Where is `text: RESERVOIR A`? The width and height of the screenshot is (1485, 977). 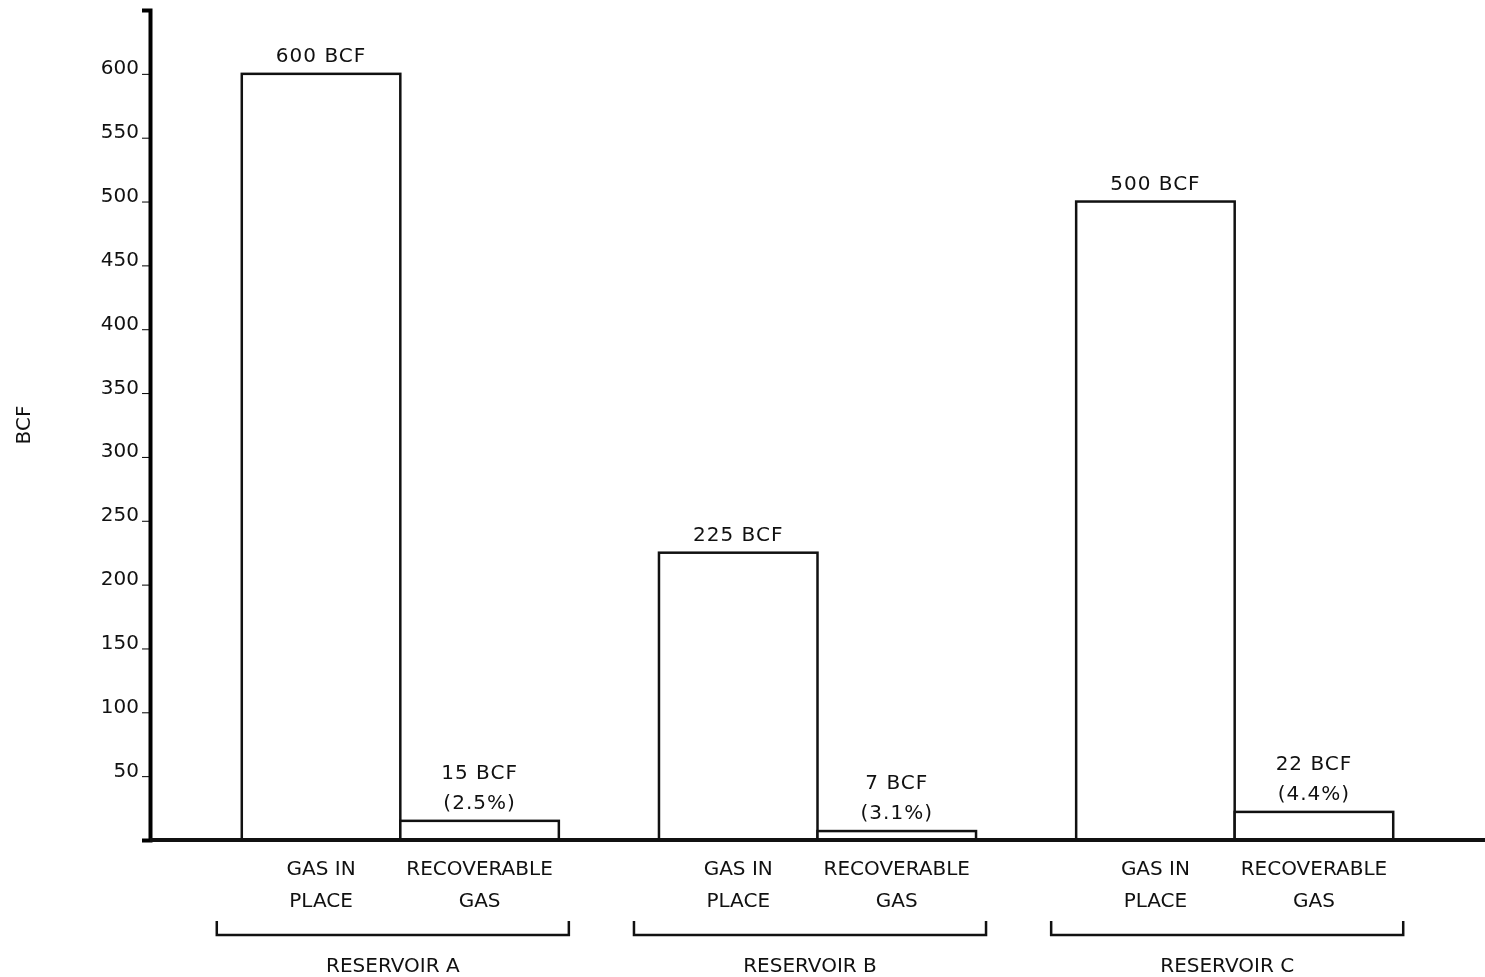 text: RESERVOIR A is located at coordinates (393, 965).